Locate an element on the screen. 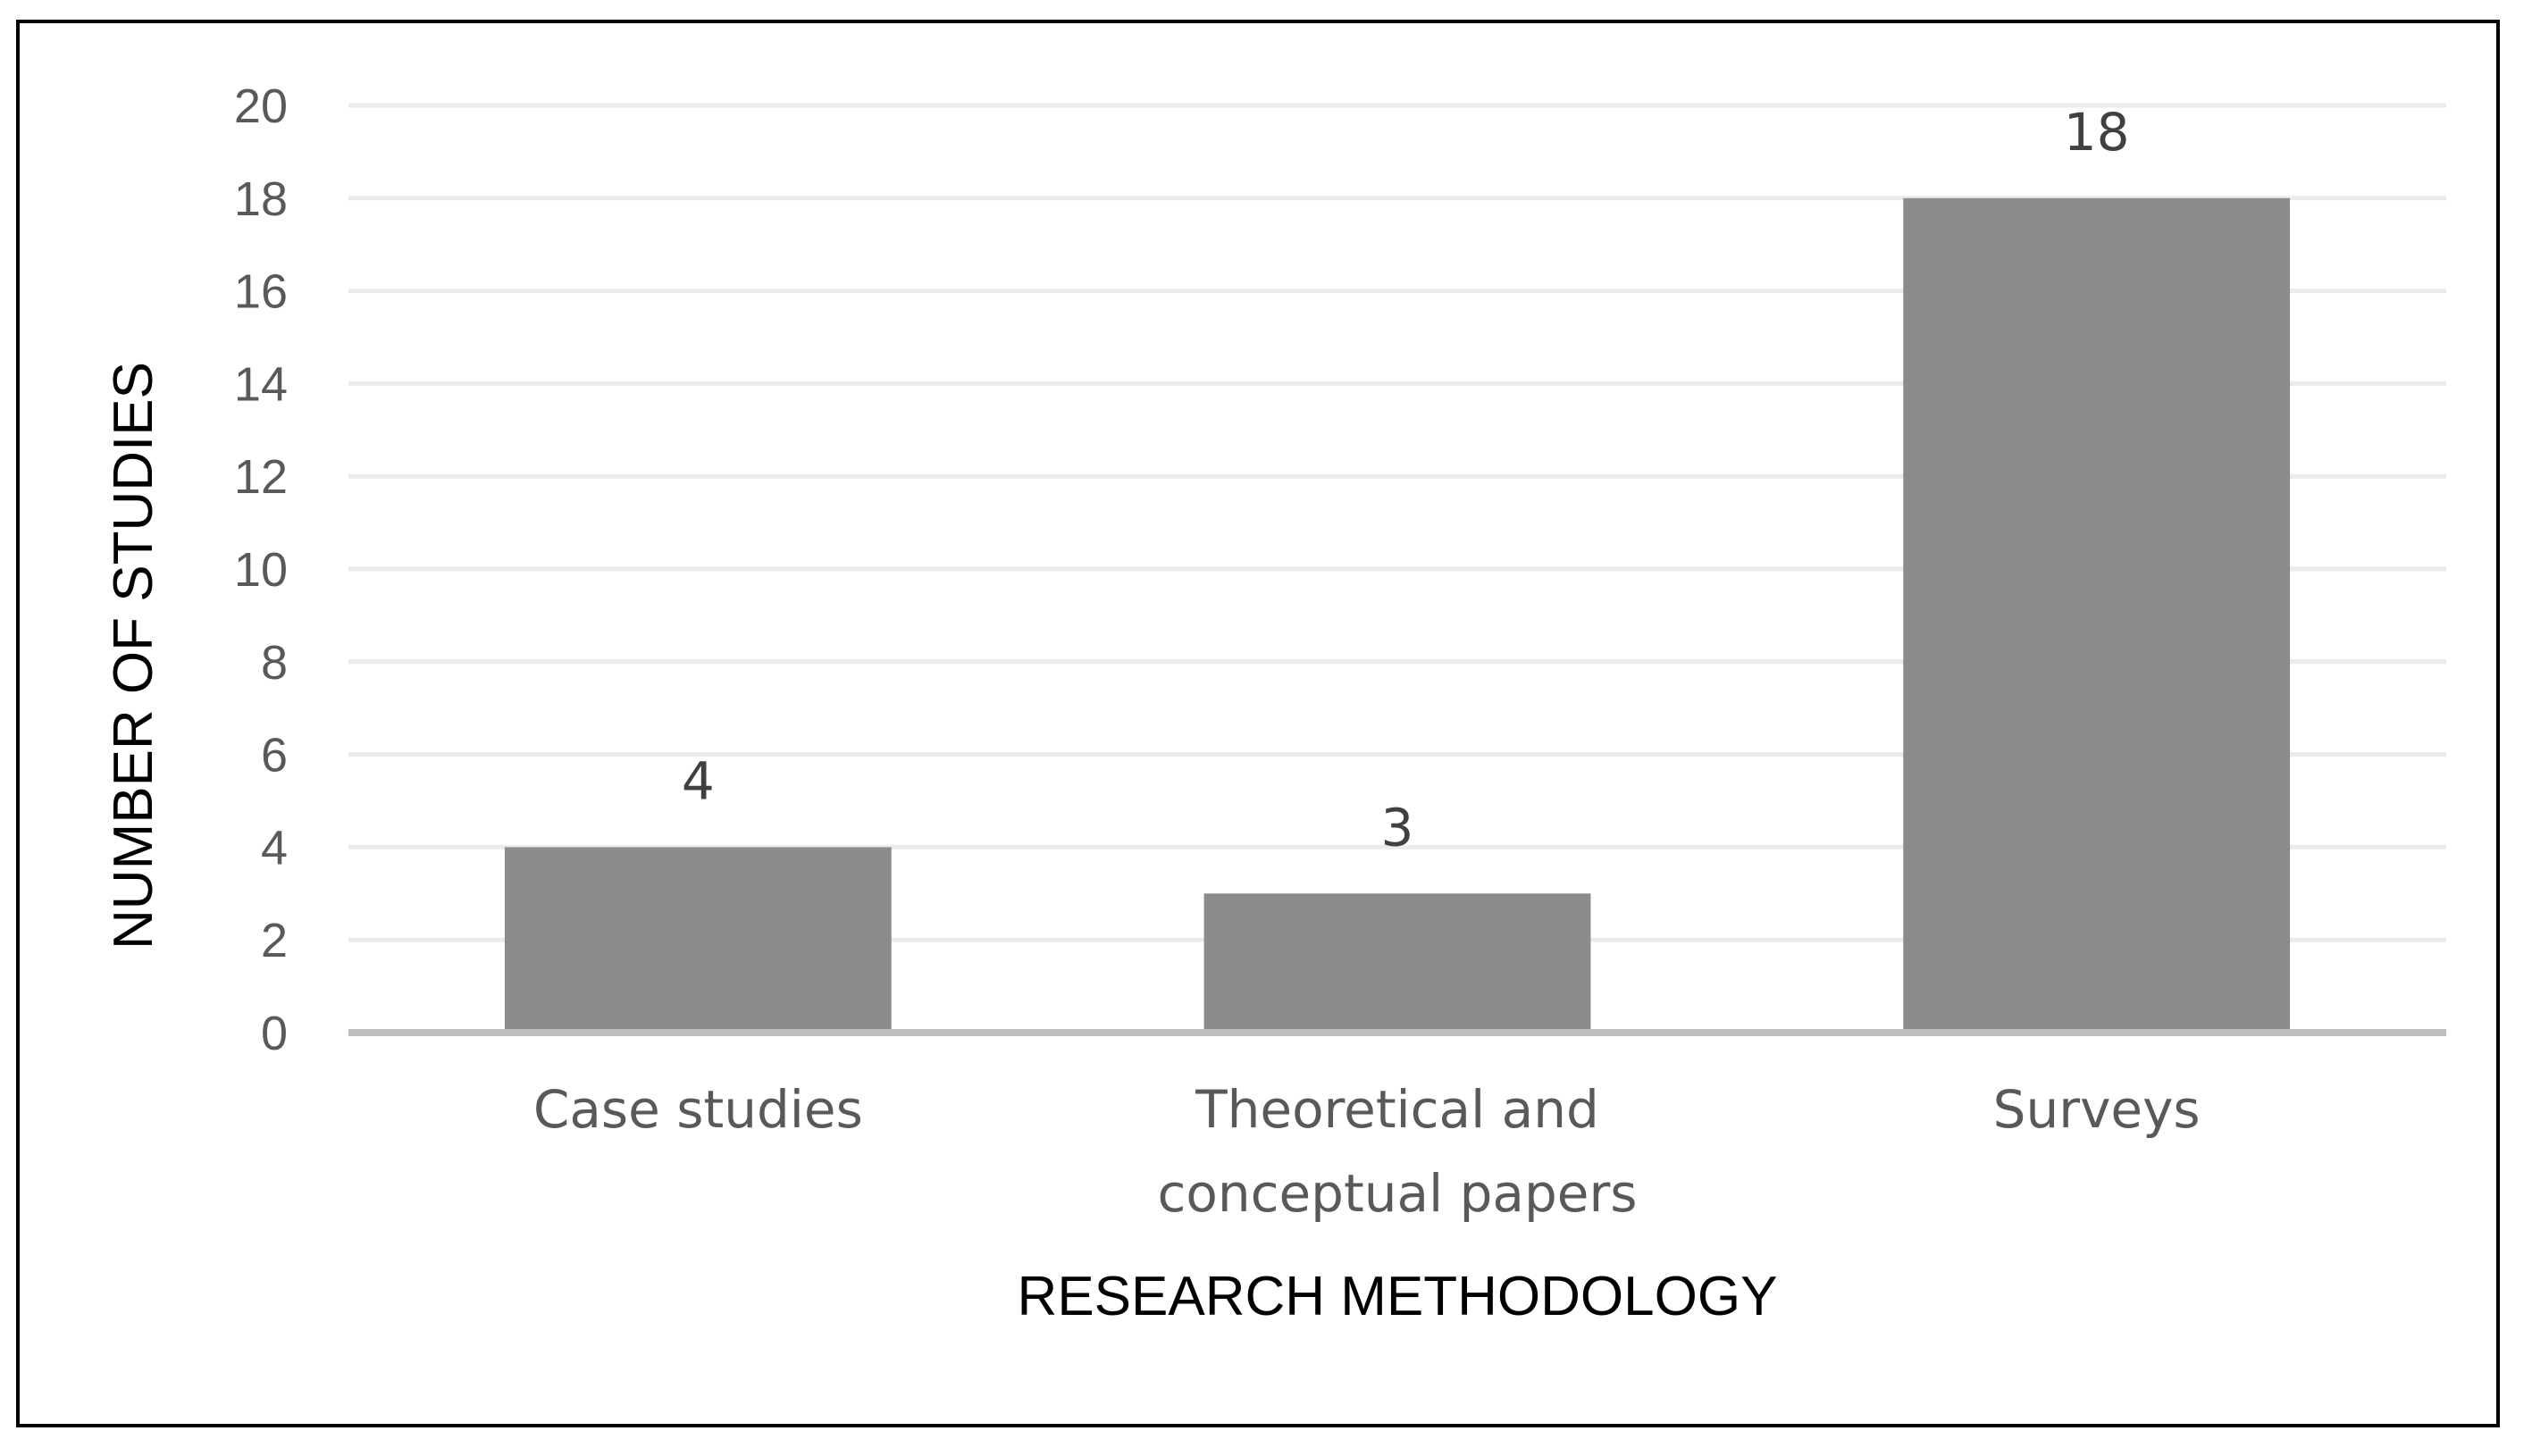 The width and height of the screenshot is (2532, 1456). x-tick-label: Surveys is located at coordinates (2097, 1109).